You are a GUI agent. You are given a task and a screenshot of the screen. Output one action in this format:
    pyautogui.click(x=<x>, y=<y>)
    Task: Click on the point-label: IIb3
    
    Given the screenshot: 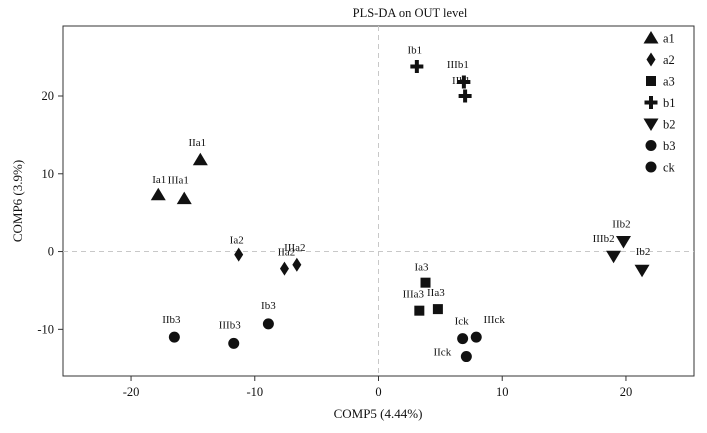 What is the action you would take?
    pyautogui.click(x=171, y=320)
    